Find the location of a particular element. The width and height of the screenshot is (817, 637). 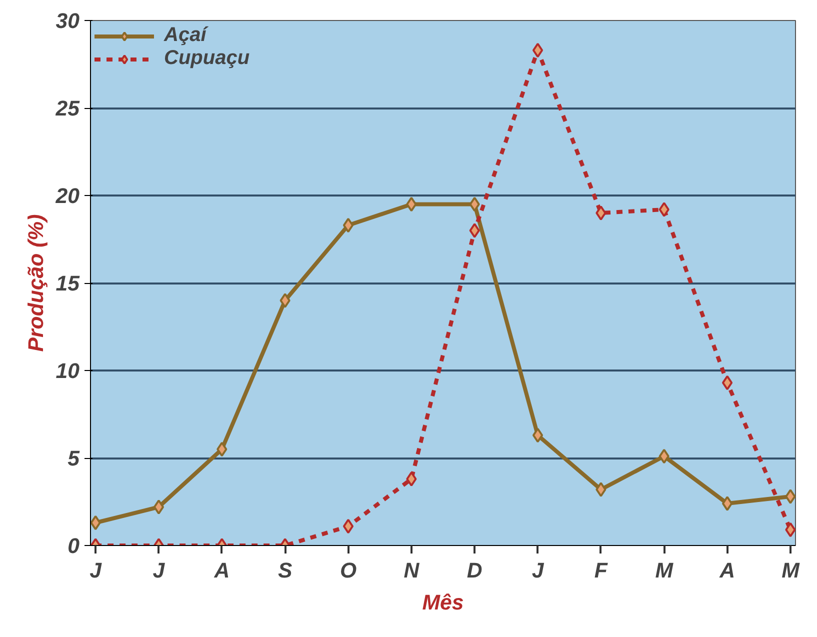

y-tick-label: 10 is located at coordinates (68, 371).